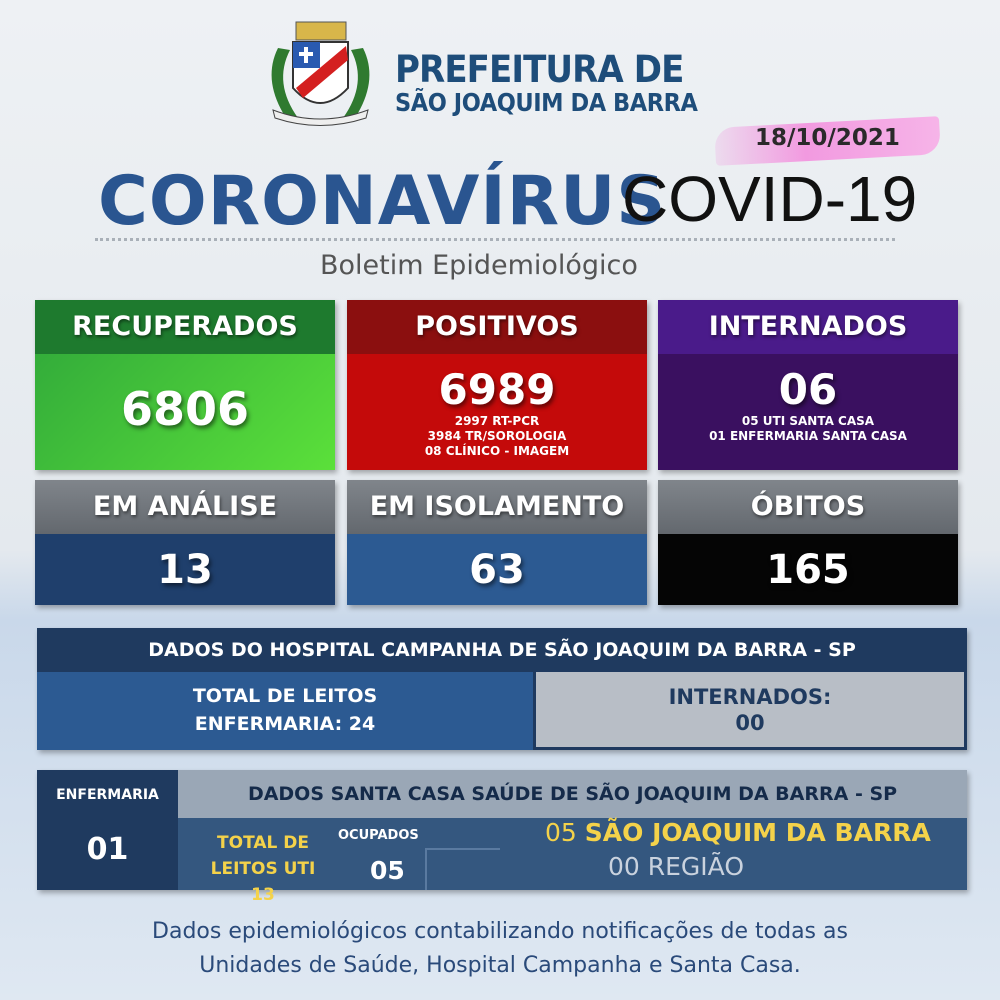 Image resolution: width=1000 pixels, height=1000 pixels. What do you see at coordinates (770, 199) in the screenshot?
I see `headline-covid: COVID-19` at bounding box center [770, 199].